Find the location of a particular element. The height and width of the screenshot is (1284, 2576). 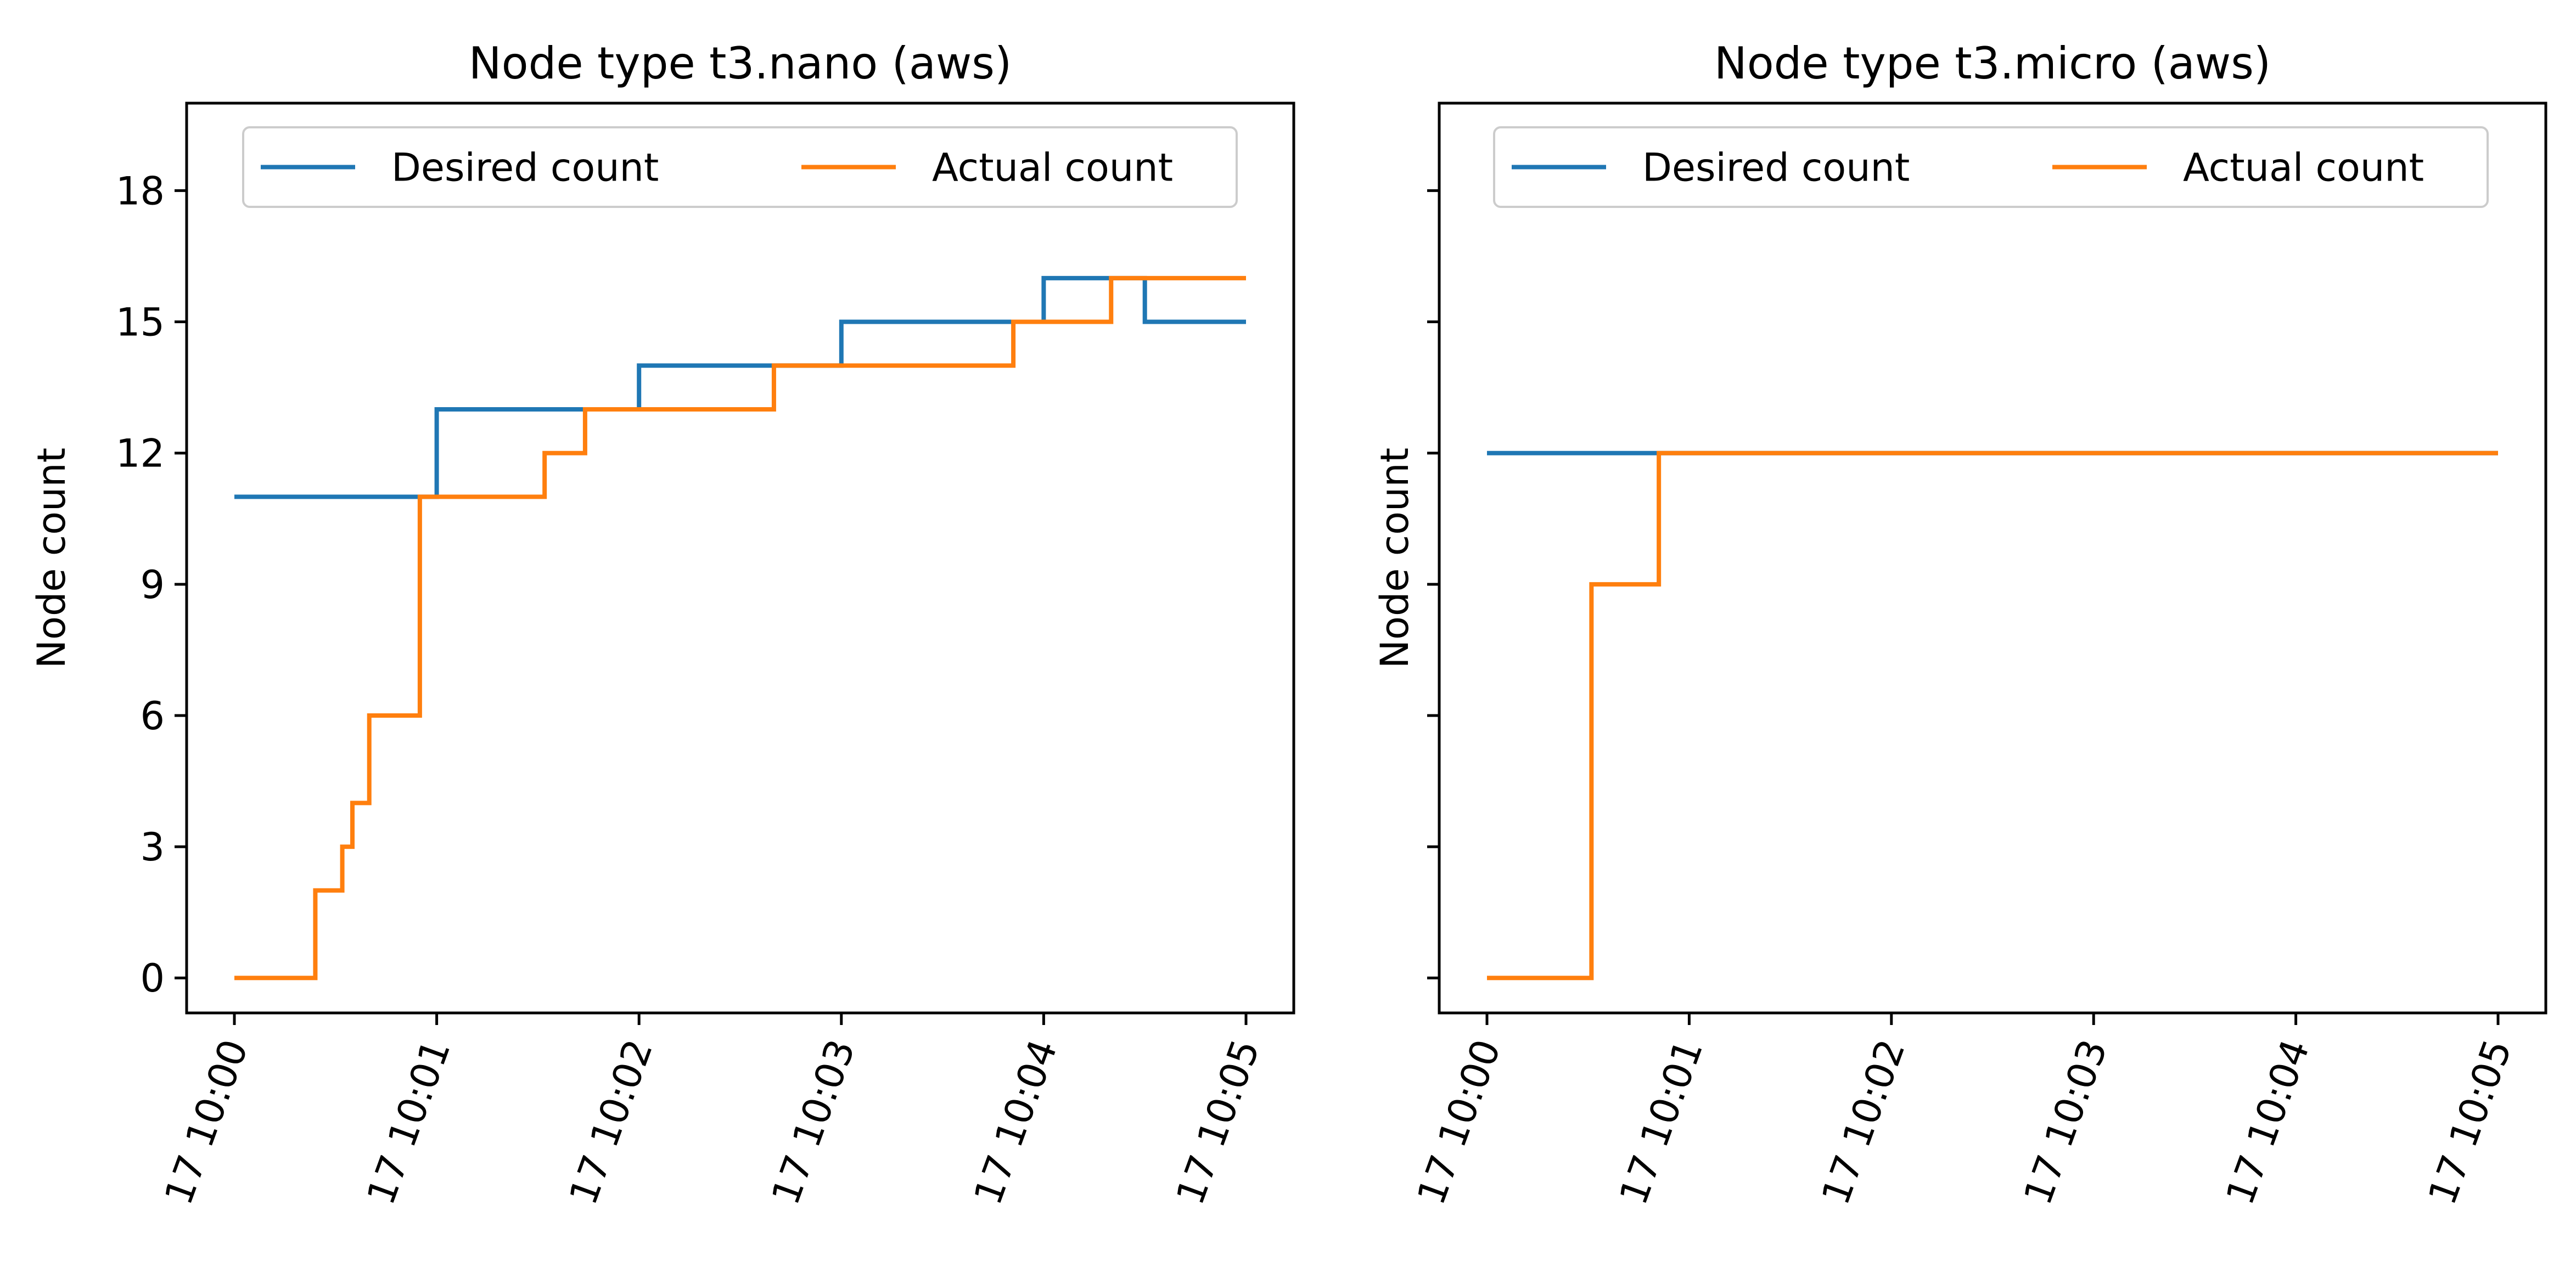

y-tick-label: 6 is located at coordinates (152, 717).